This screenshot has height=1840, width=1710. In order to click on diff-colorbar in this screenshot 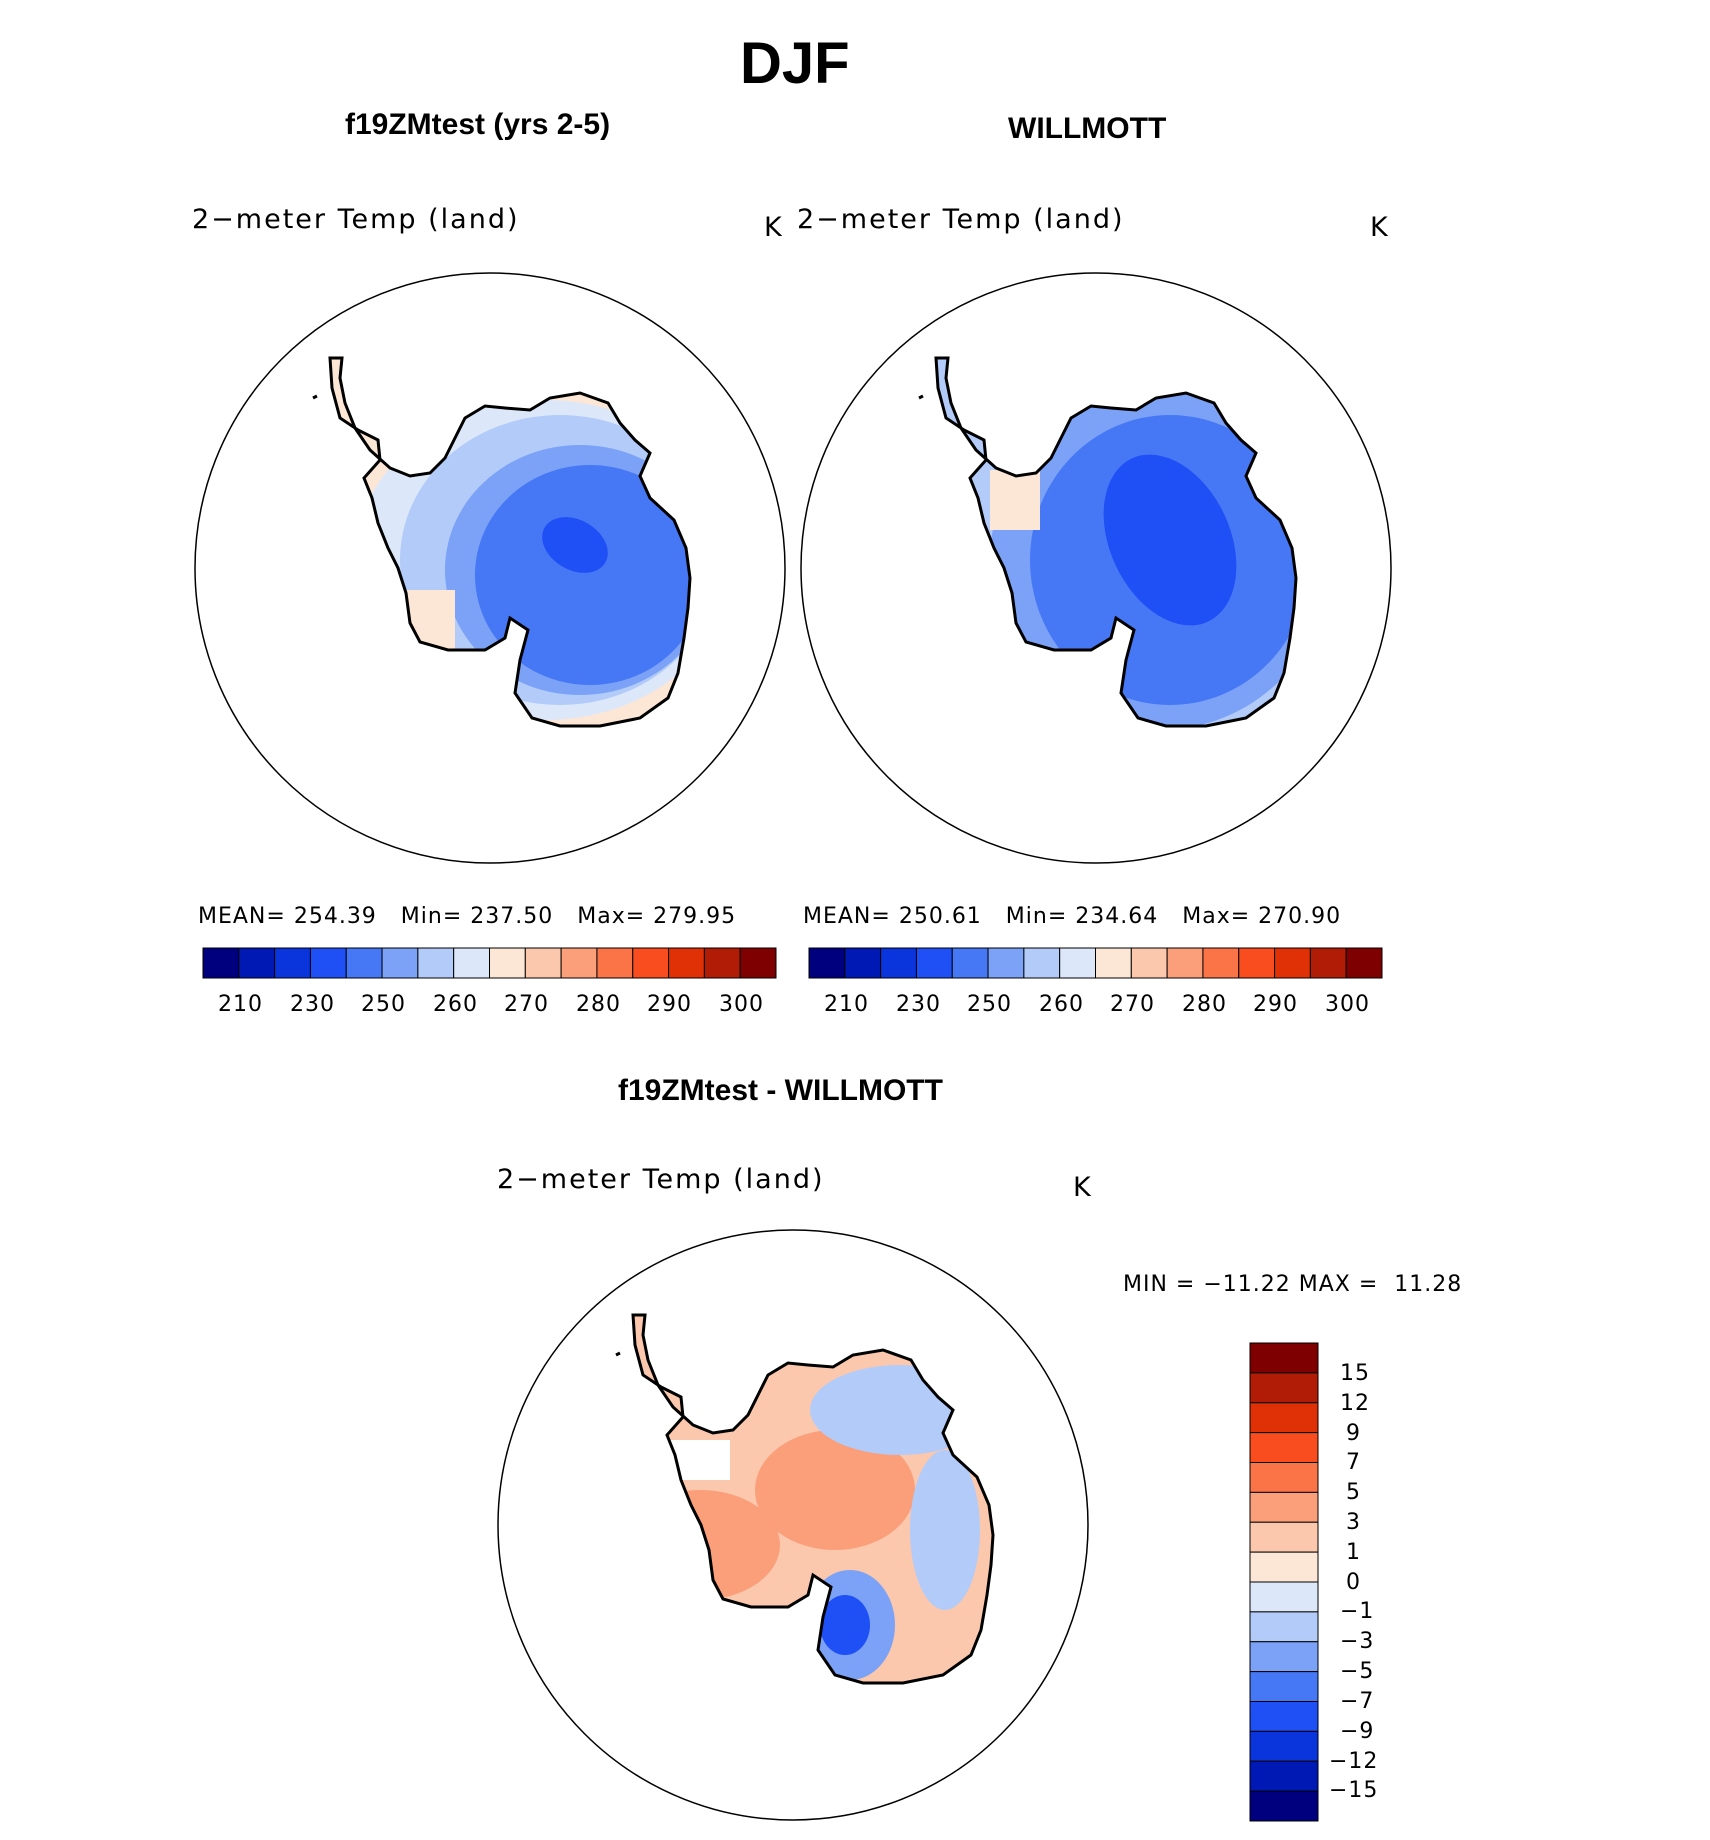, I will do `click(1284, 1582)`.